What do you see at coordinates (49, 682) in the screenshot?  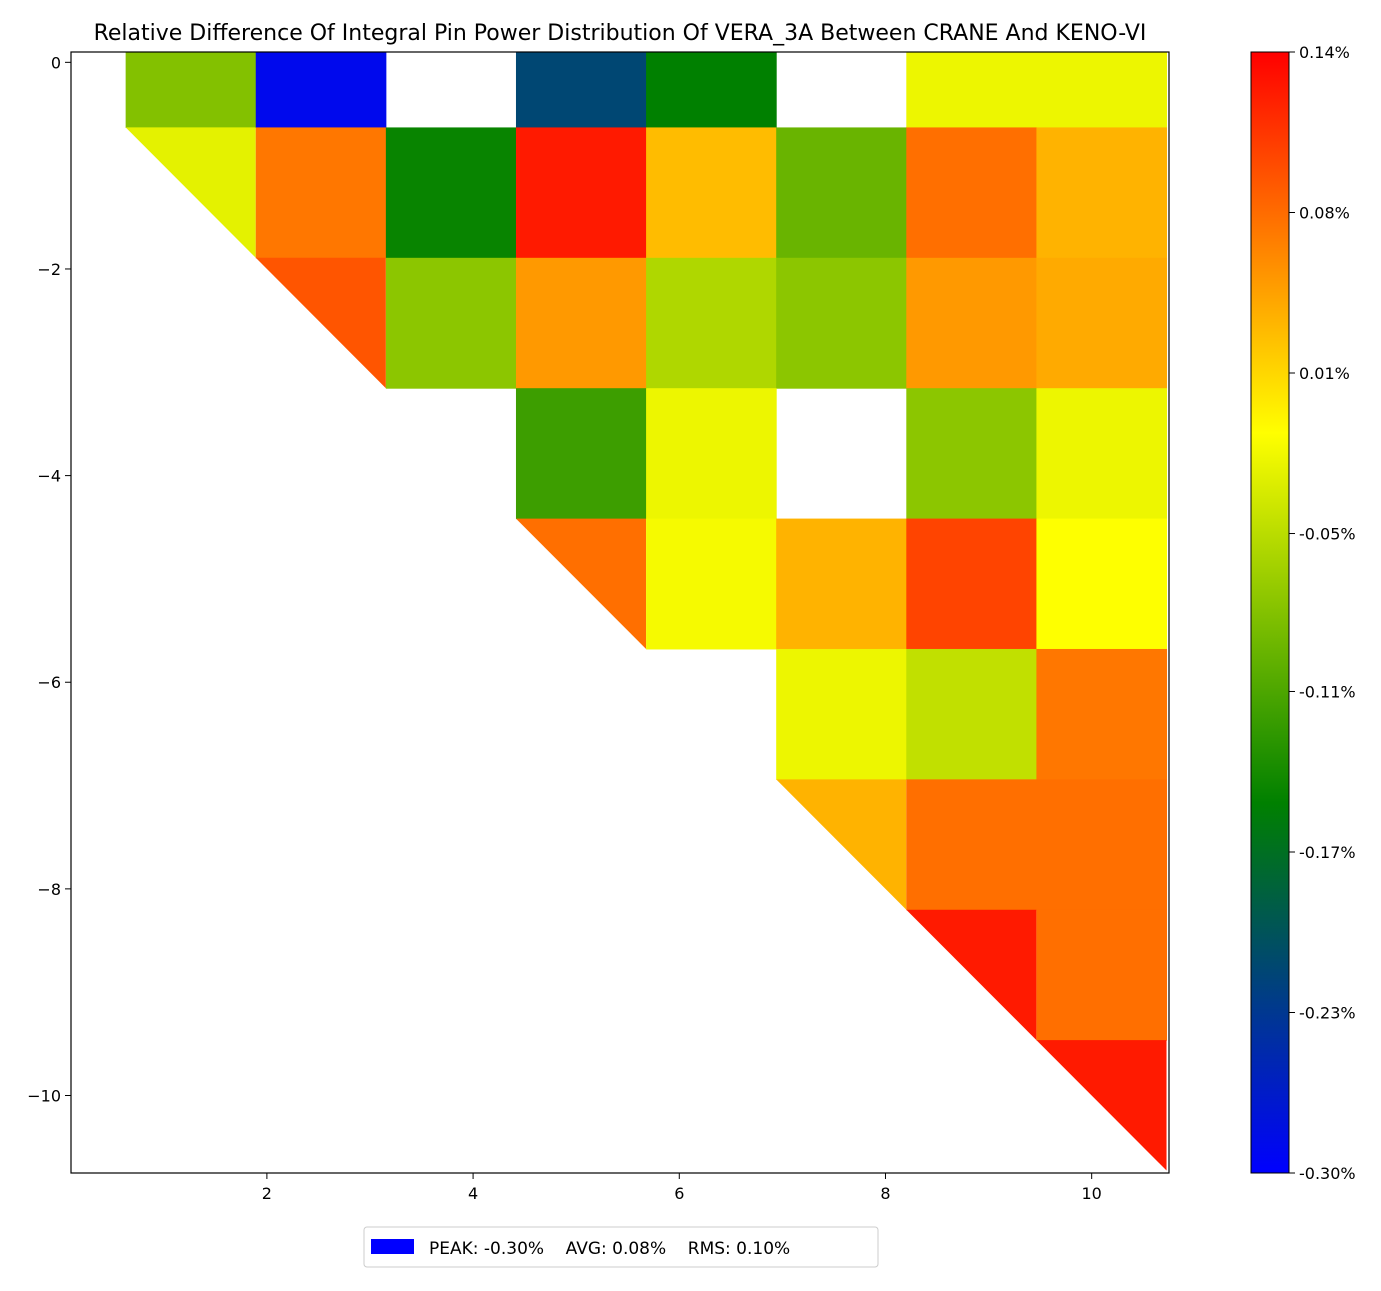 I see `y-tick-label: −6` at bounding box center [49, 682].